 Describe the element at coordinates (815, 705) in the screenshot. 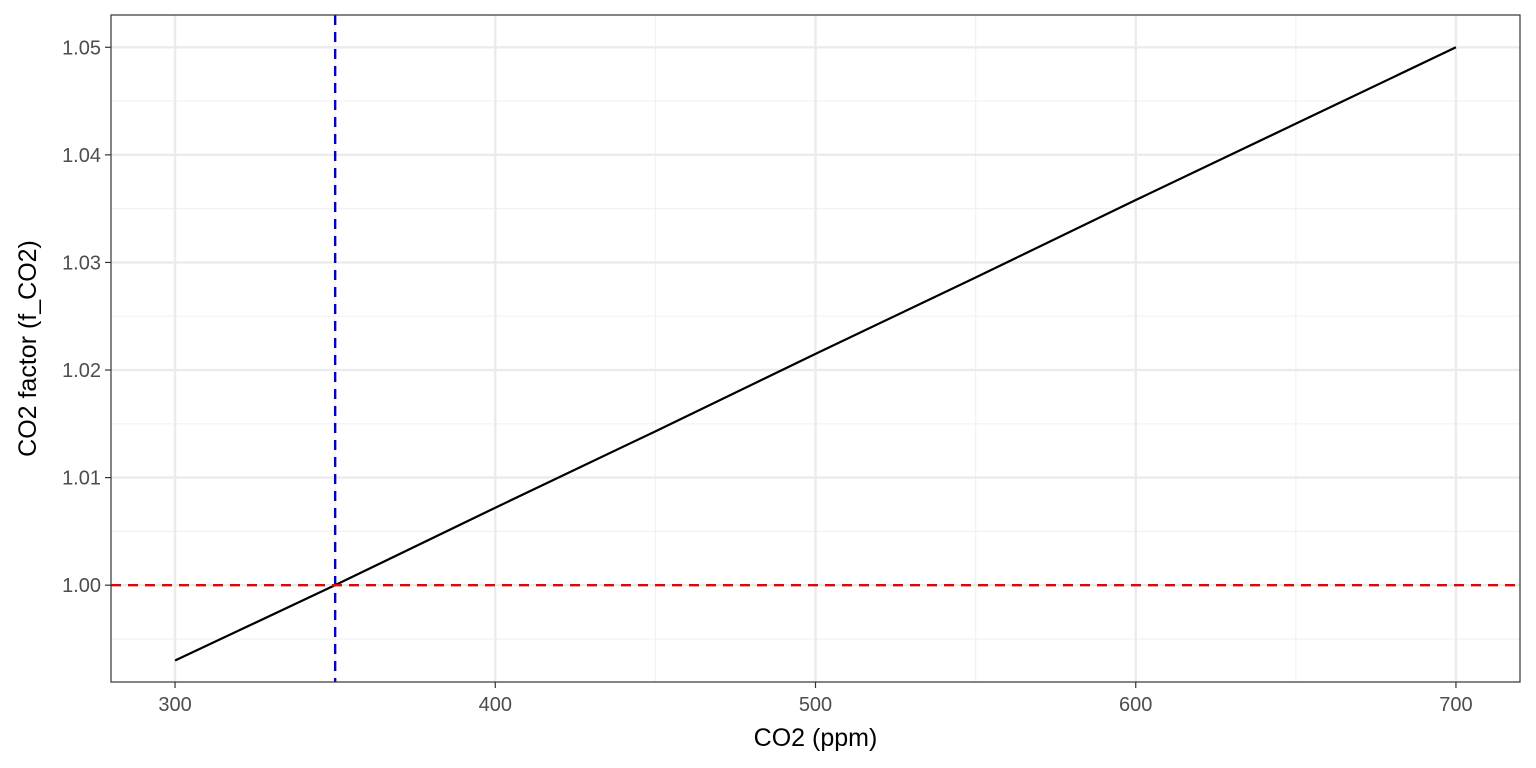

I see `x-tick-label: 500` at that location.